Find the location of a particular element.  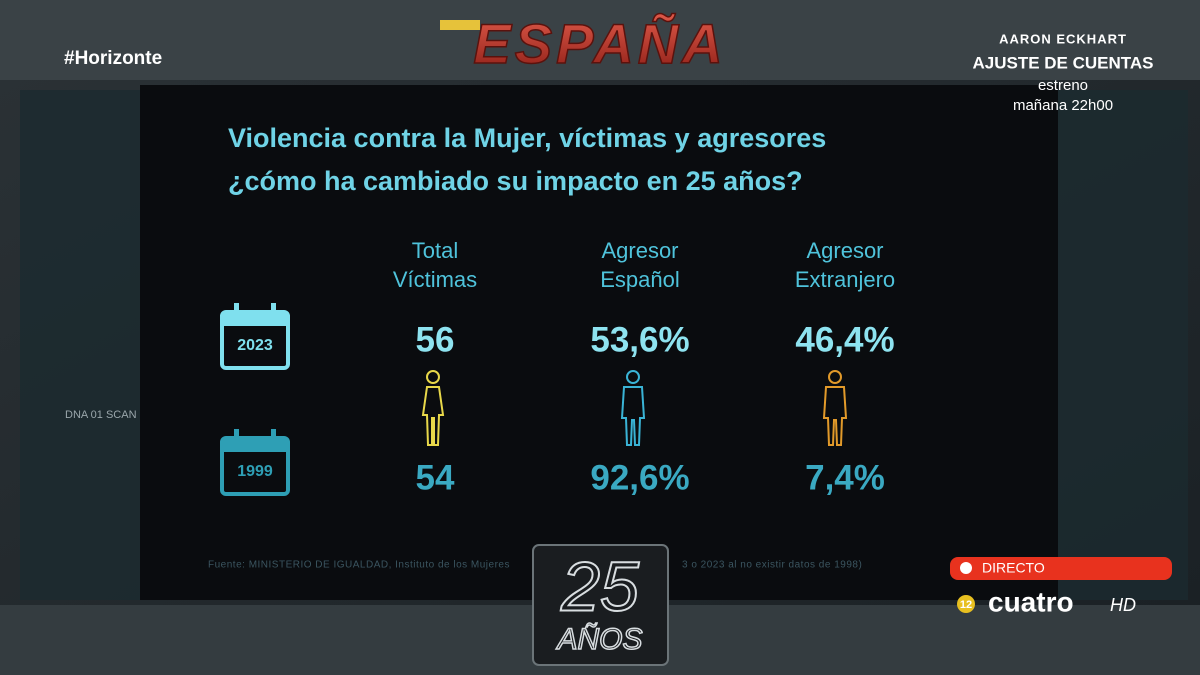

column-header: Víctimas is located at coordinates (435, 279).